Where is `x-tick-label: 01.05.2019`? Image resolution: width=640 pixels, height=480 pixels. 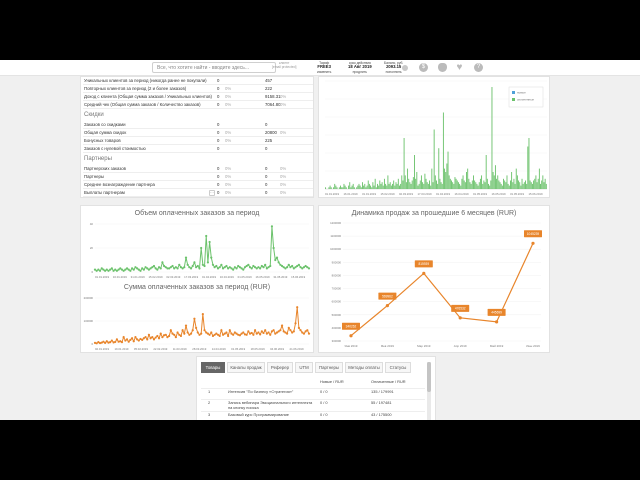
x-tick-label: 01.05.2019 is located at coordinates (238, 349).